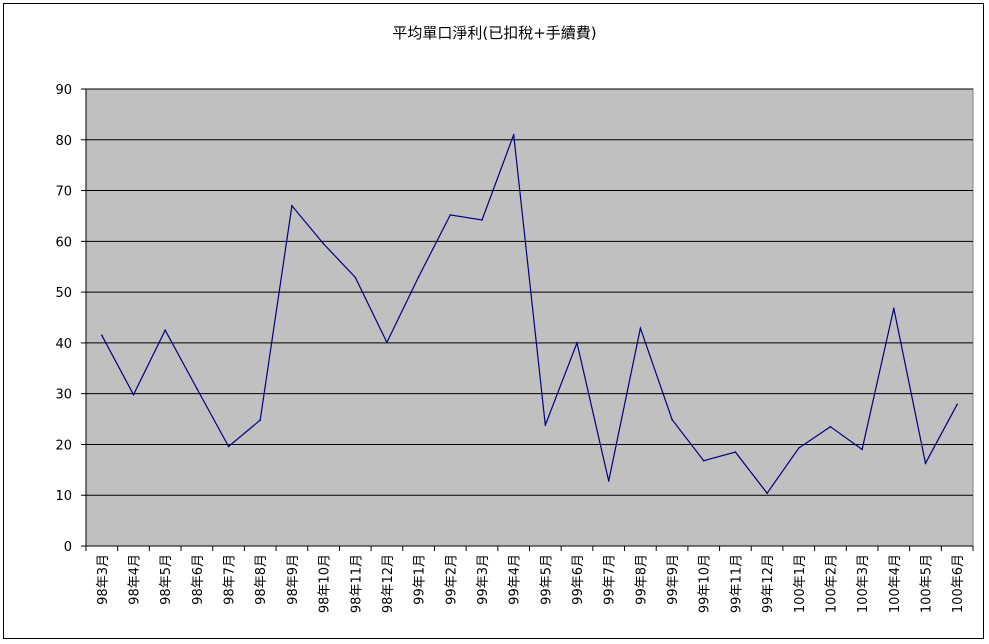 The height and width of the screenshot is (644, 989). What do you see at coordinates (63, 90) in the screenshot?
I see `y-tick-label: 90` at bounding box center [63, 90].